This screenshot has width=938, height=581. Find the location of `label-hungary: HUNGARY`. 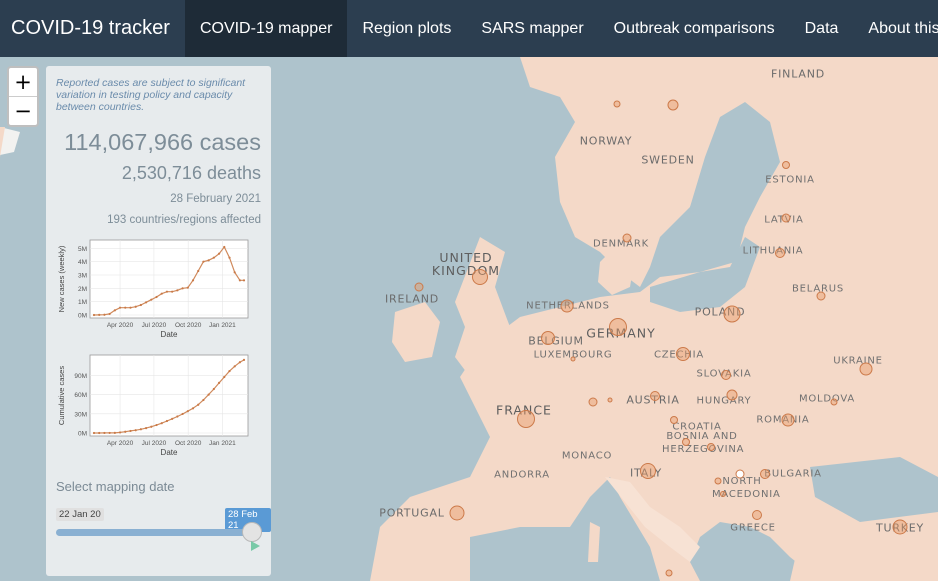

label-hungary: HUNGARY is located at coordinates (724, 401).